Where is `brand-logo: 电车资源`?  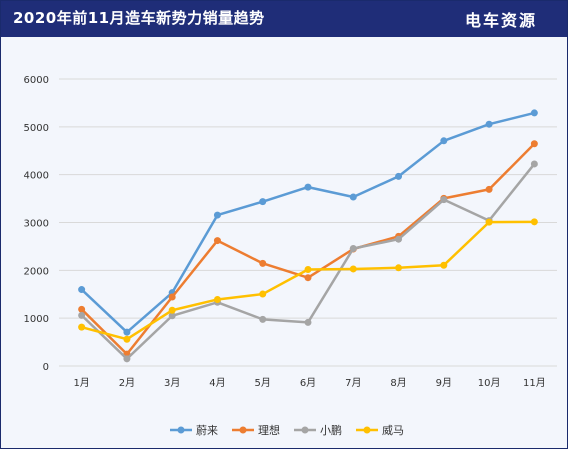 brand-logo: 电车资源 is located at coordinates (500, 20).